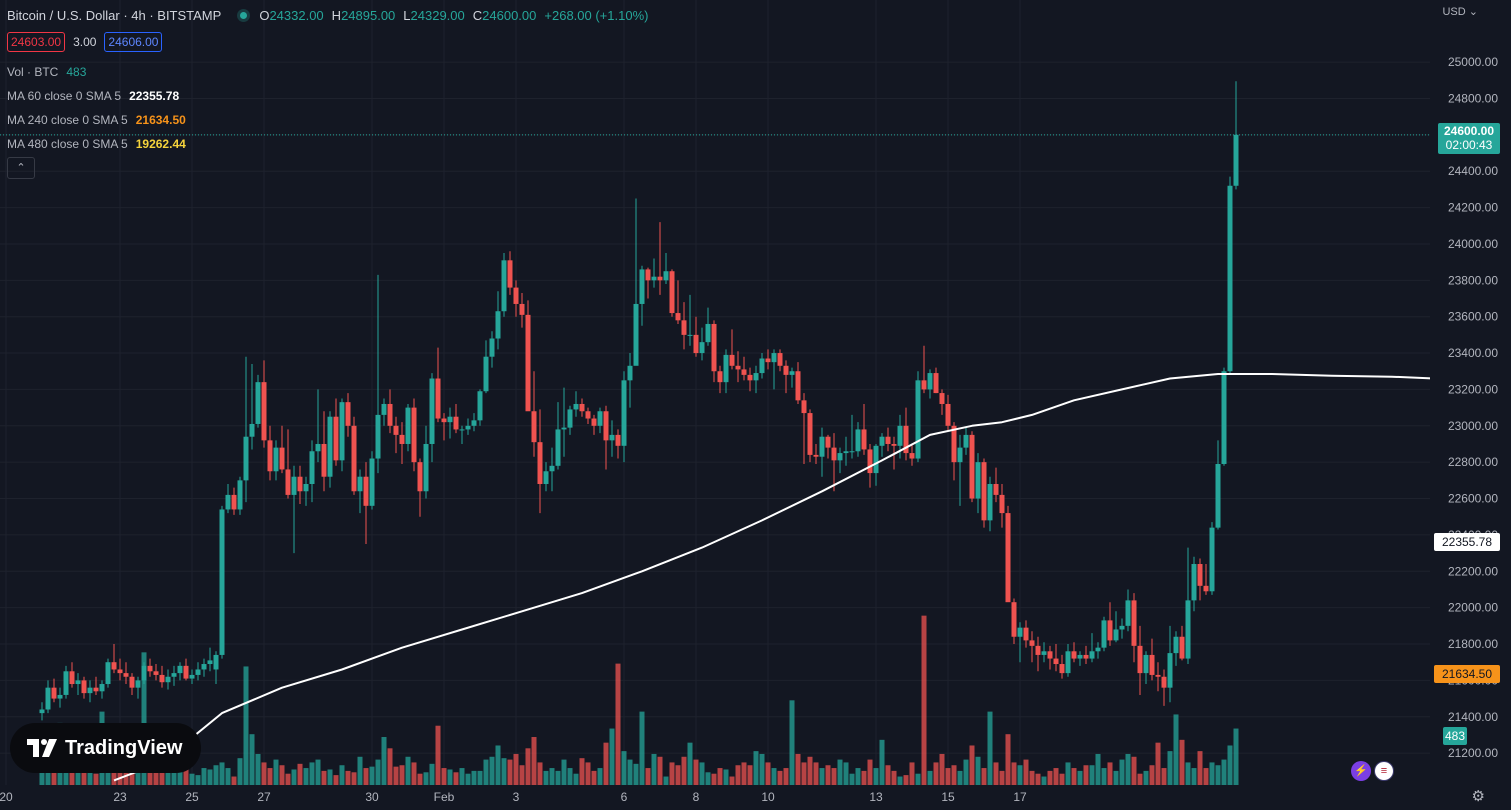  What do you see at coordinates (1460, 12) in the screenshot?
I see `currency-selector: USD ⌄` at bounding box center [1460, 12].